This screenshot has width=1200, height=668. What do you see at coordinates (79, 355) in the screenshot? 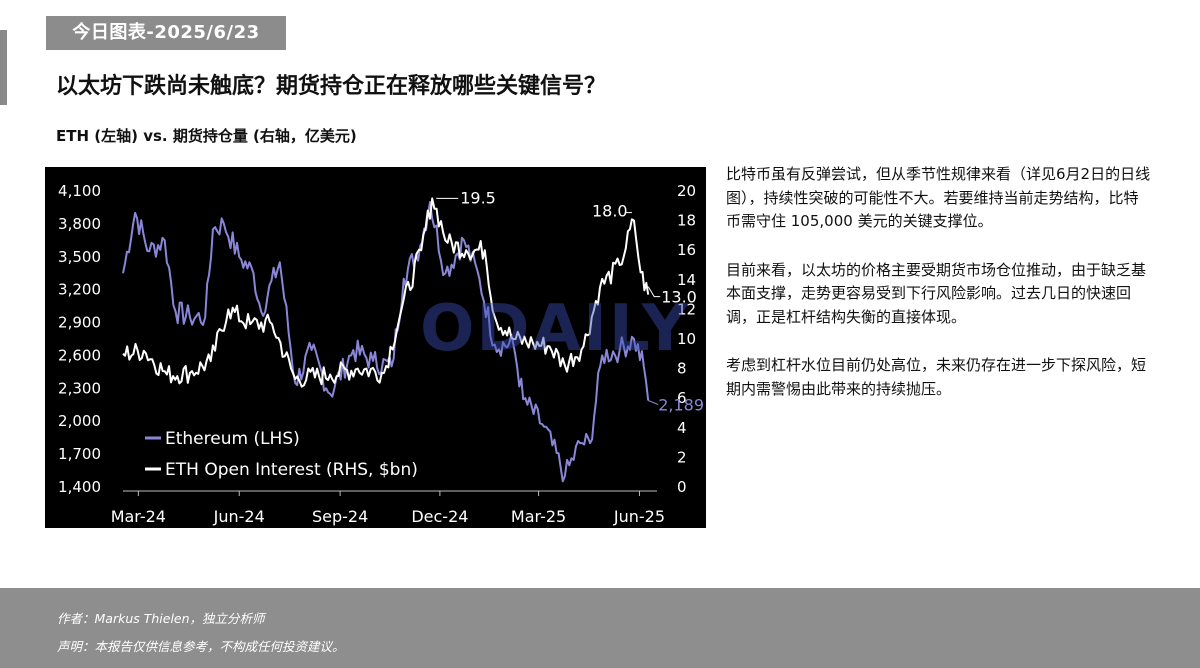
I see `y-left-tick-label: 2,600` at bounding box center [79, 355].